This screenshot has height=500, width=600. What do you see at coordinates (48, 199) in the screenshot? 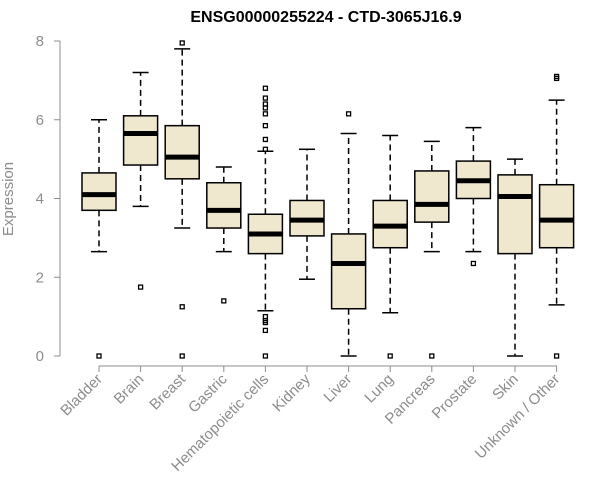
I see `y-axis-ticks: 0 2 4 6 8` at bounding box center [48, 199].